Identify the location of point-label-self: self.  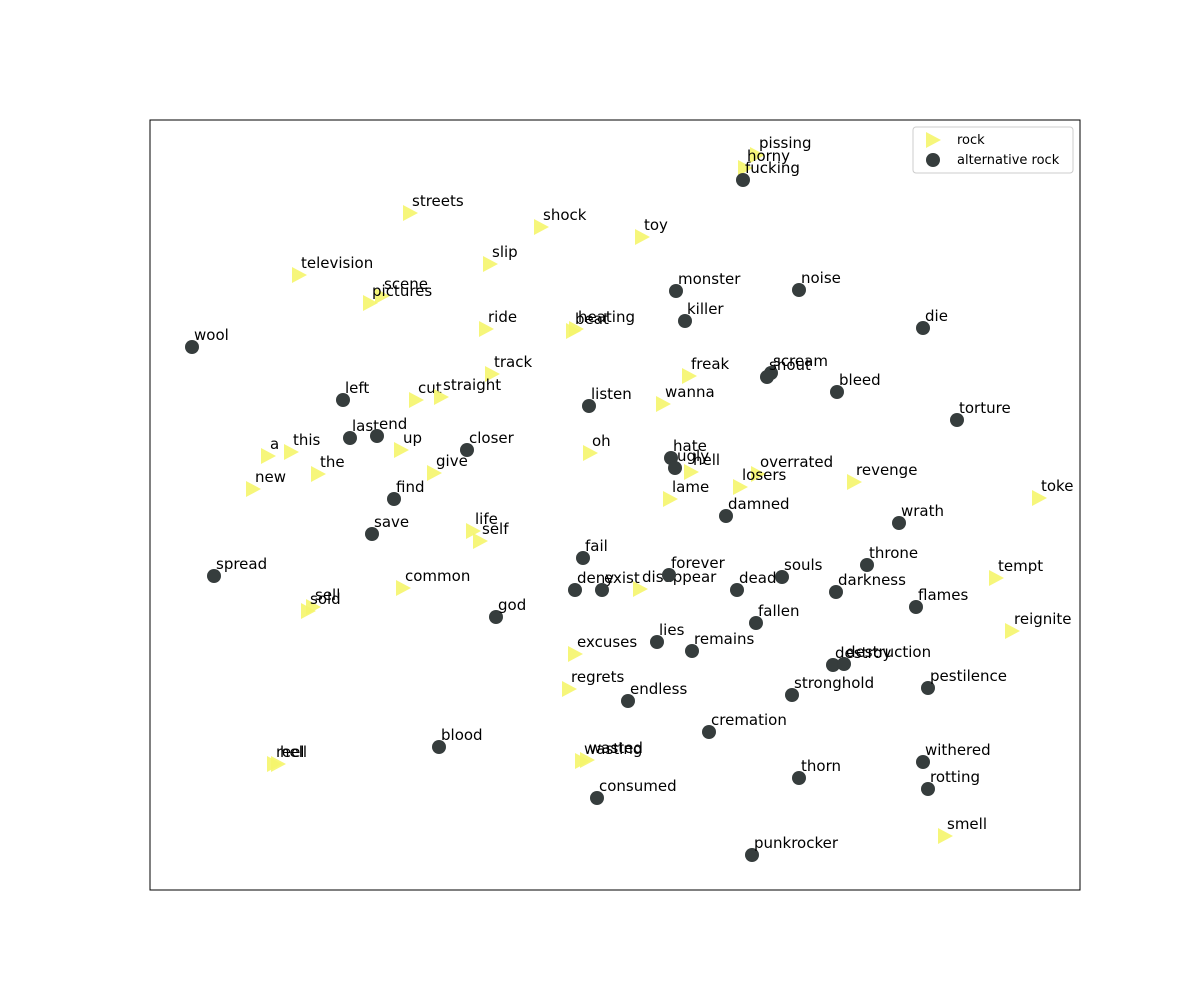
(495, 529).